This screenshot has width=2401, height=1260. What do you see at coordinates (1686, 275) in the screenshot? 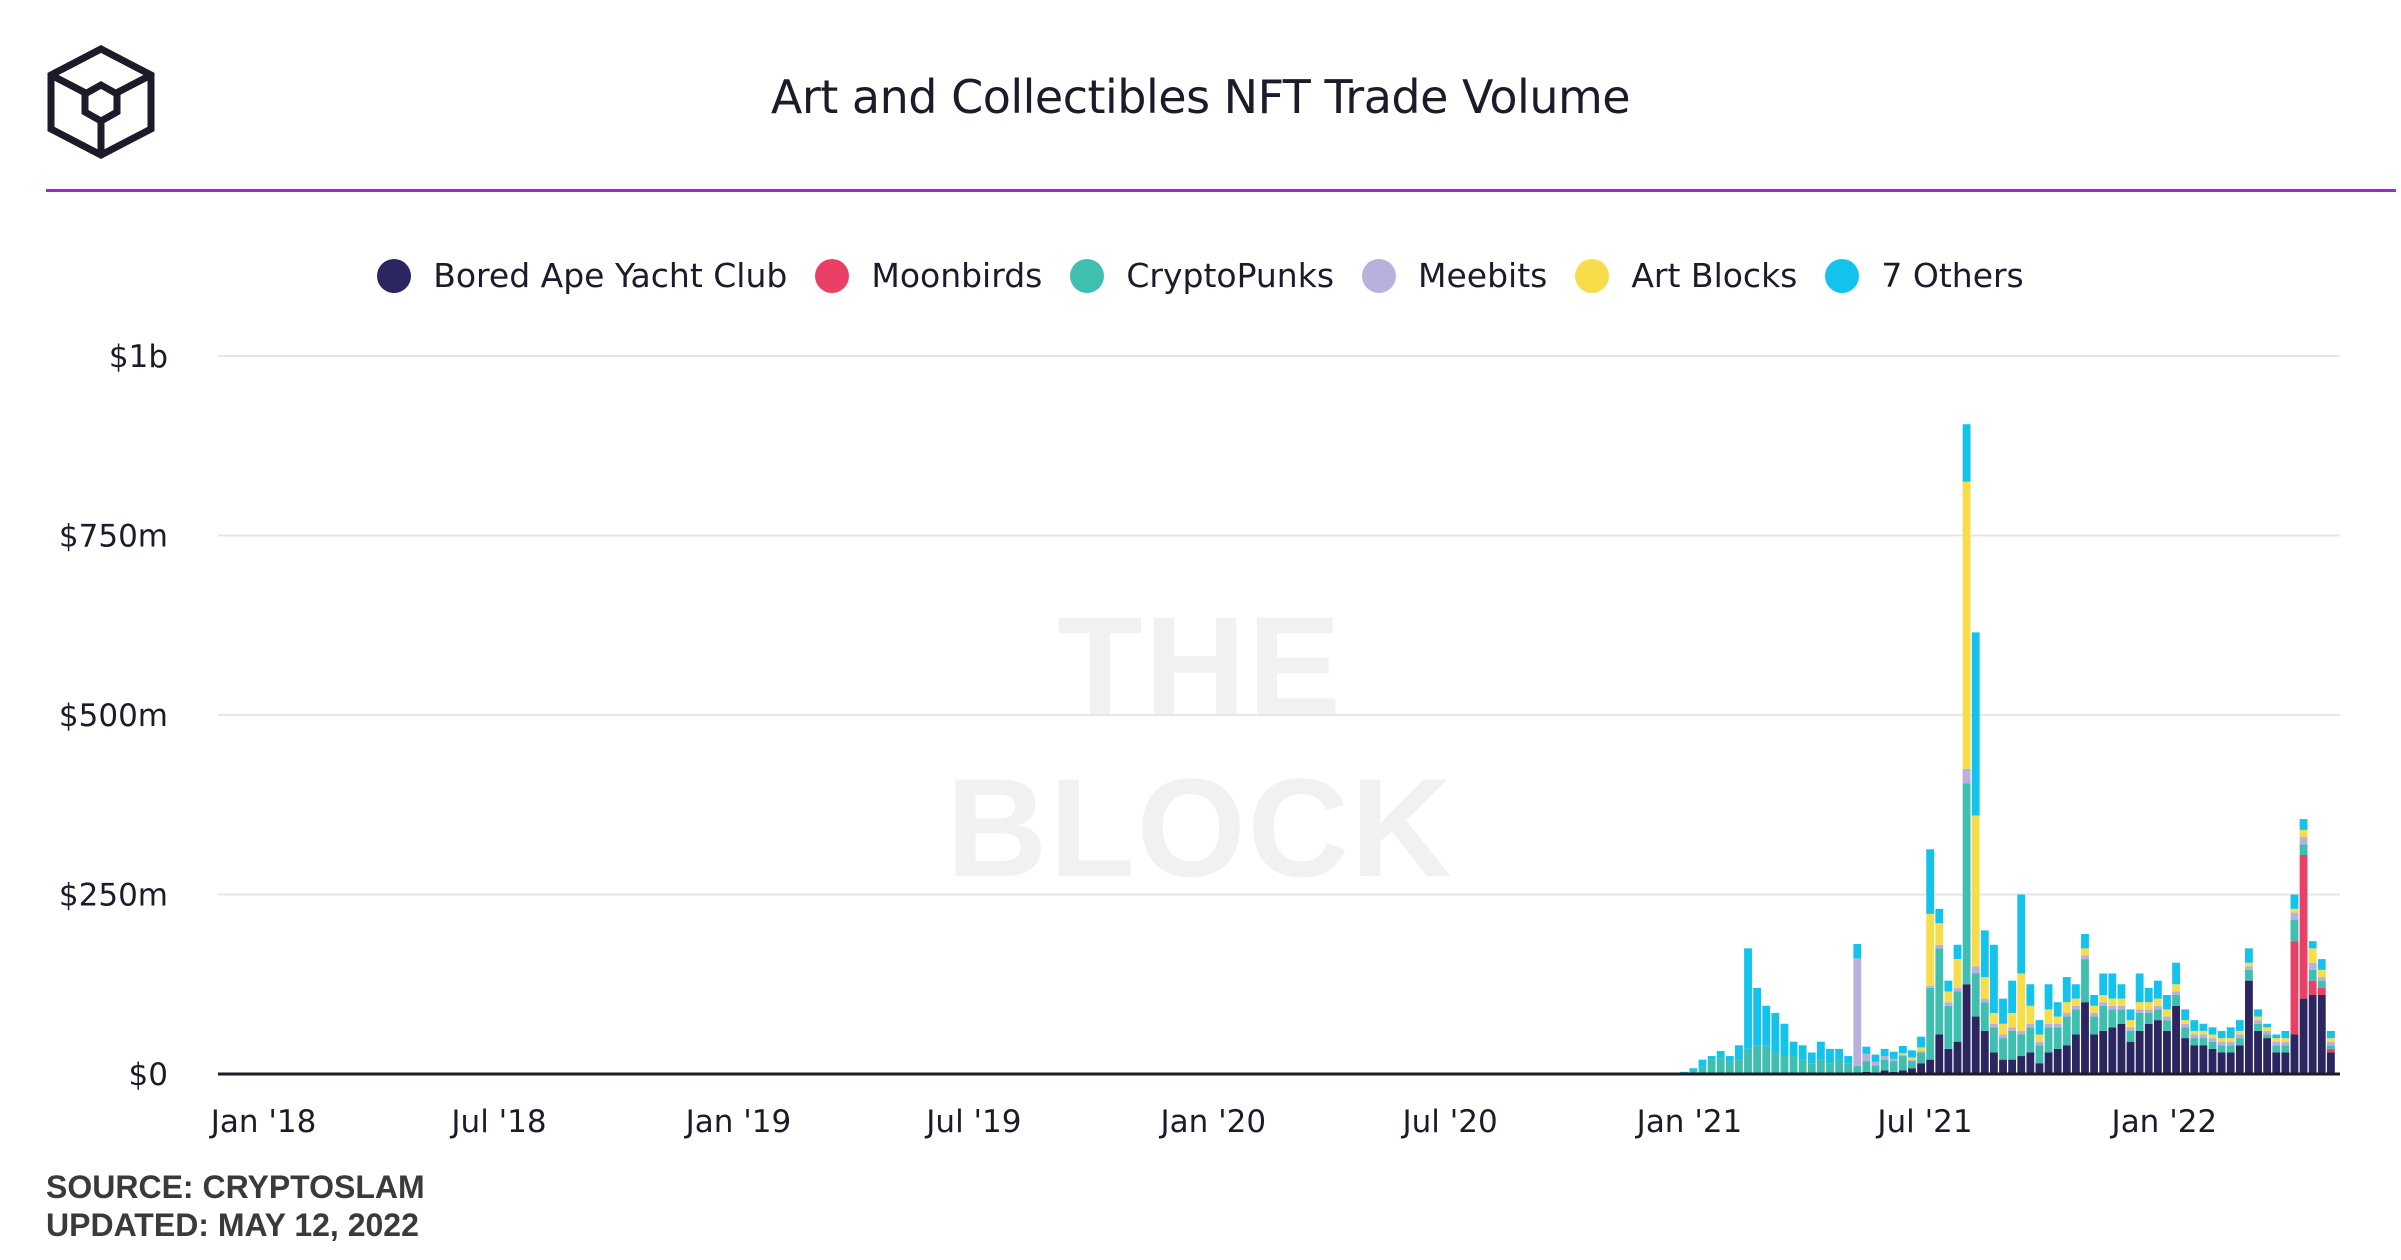
I see `legend-item-art-blocks: Art Blocks` at bounding box center [1686, 275].